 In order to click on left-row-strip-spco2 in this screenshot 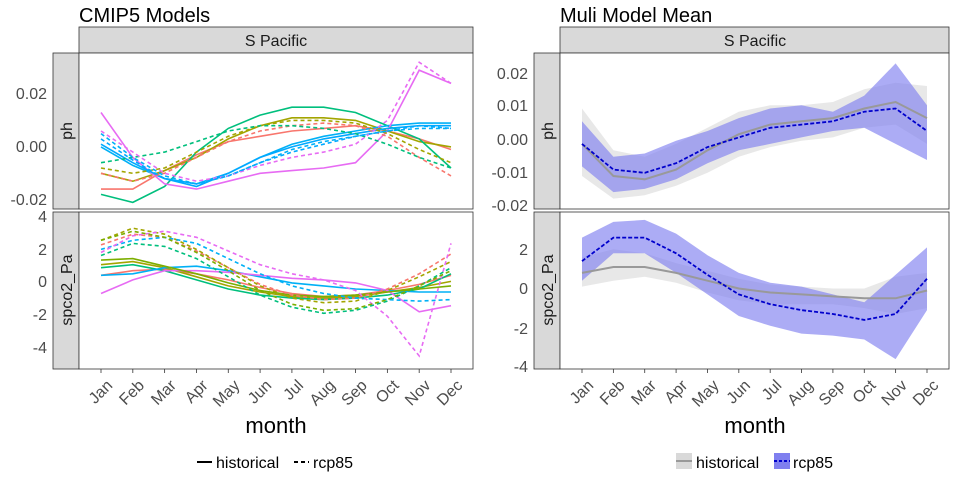, I will do `click(66, 290)`.